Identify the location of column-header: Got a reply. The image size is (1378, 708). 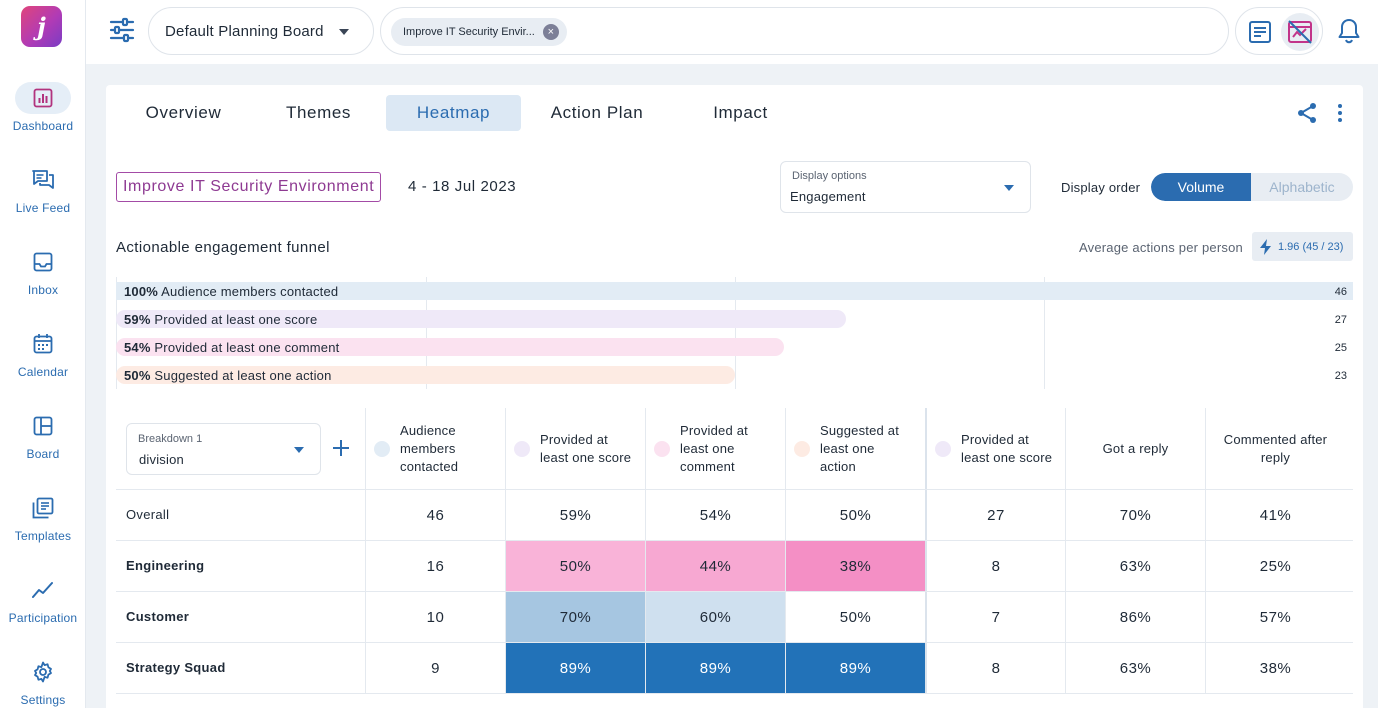
(1135, 449).